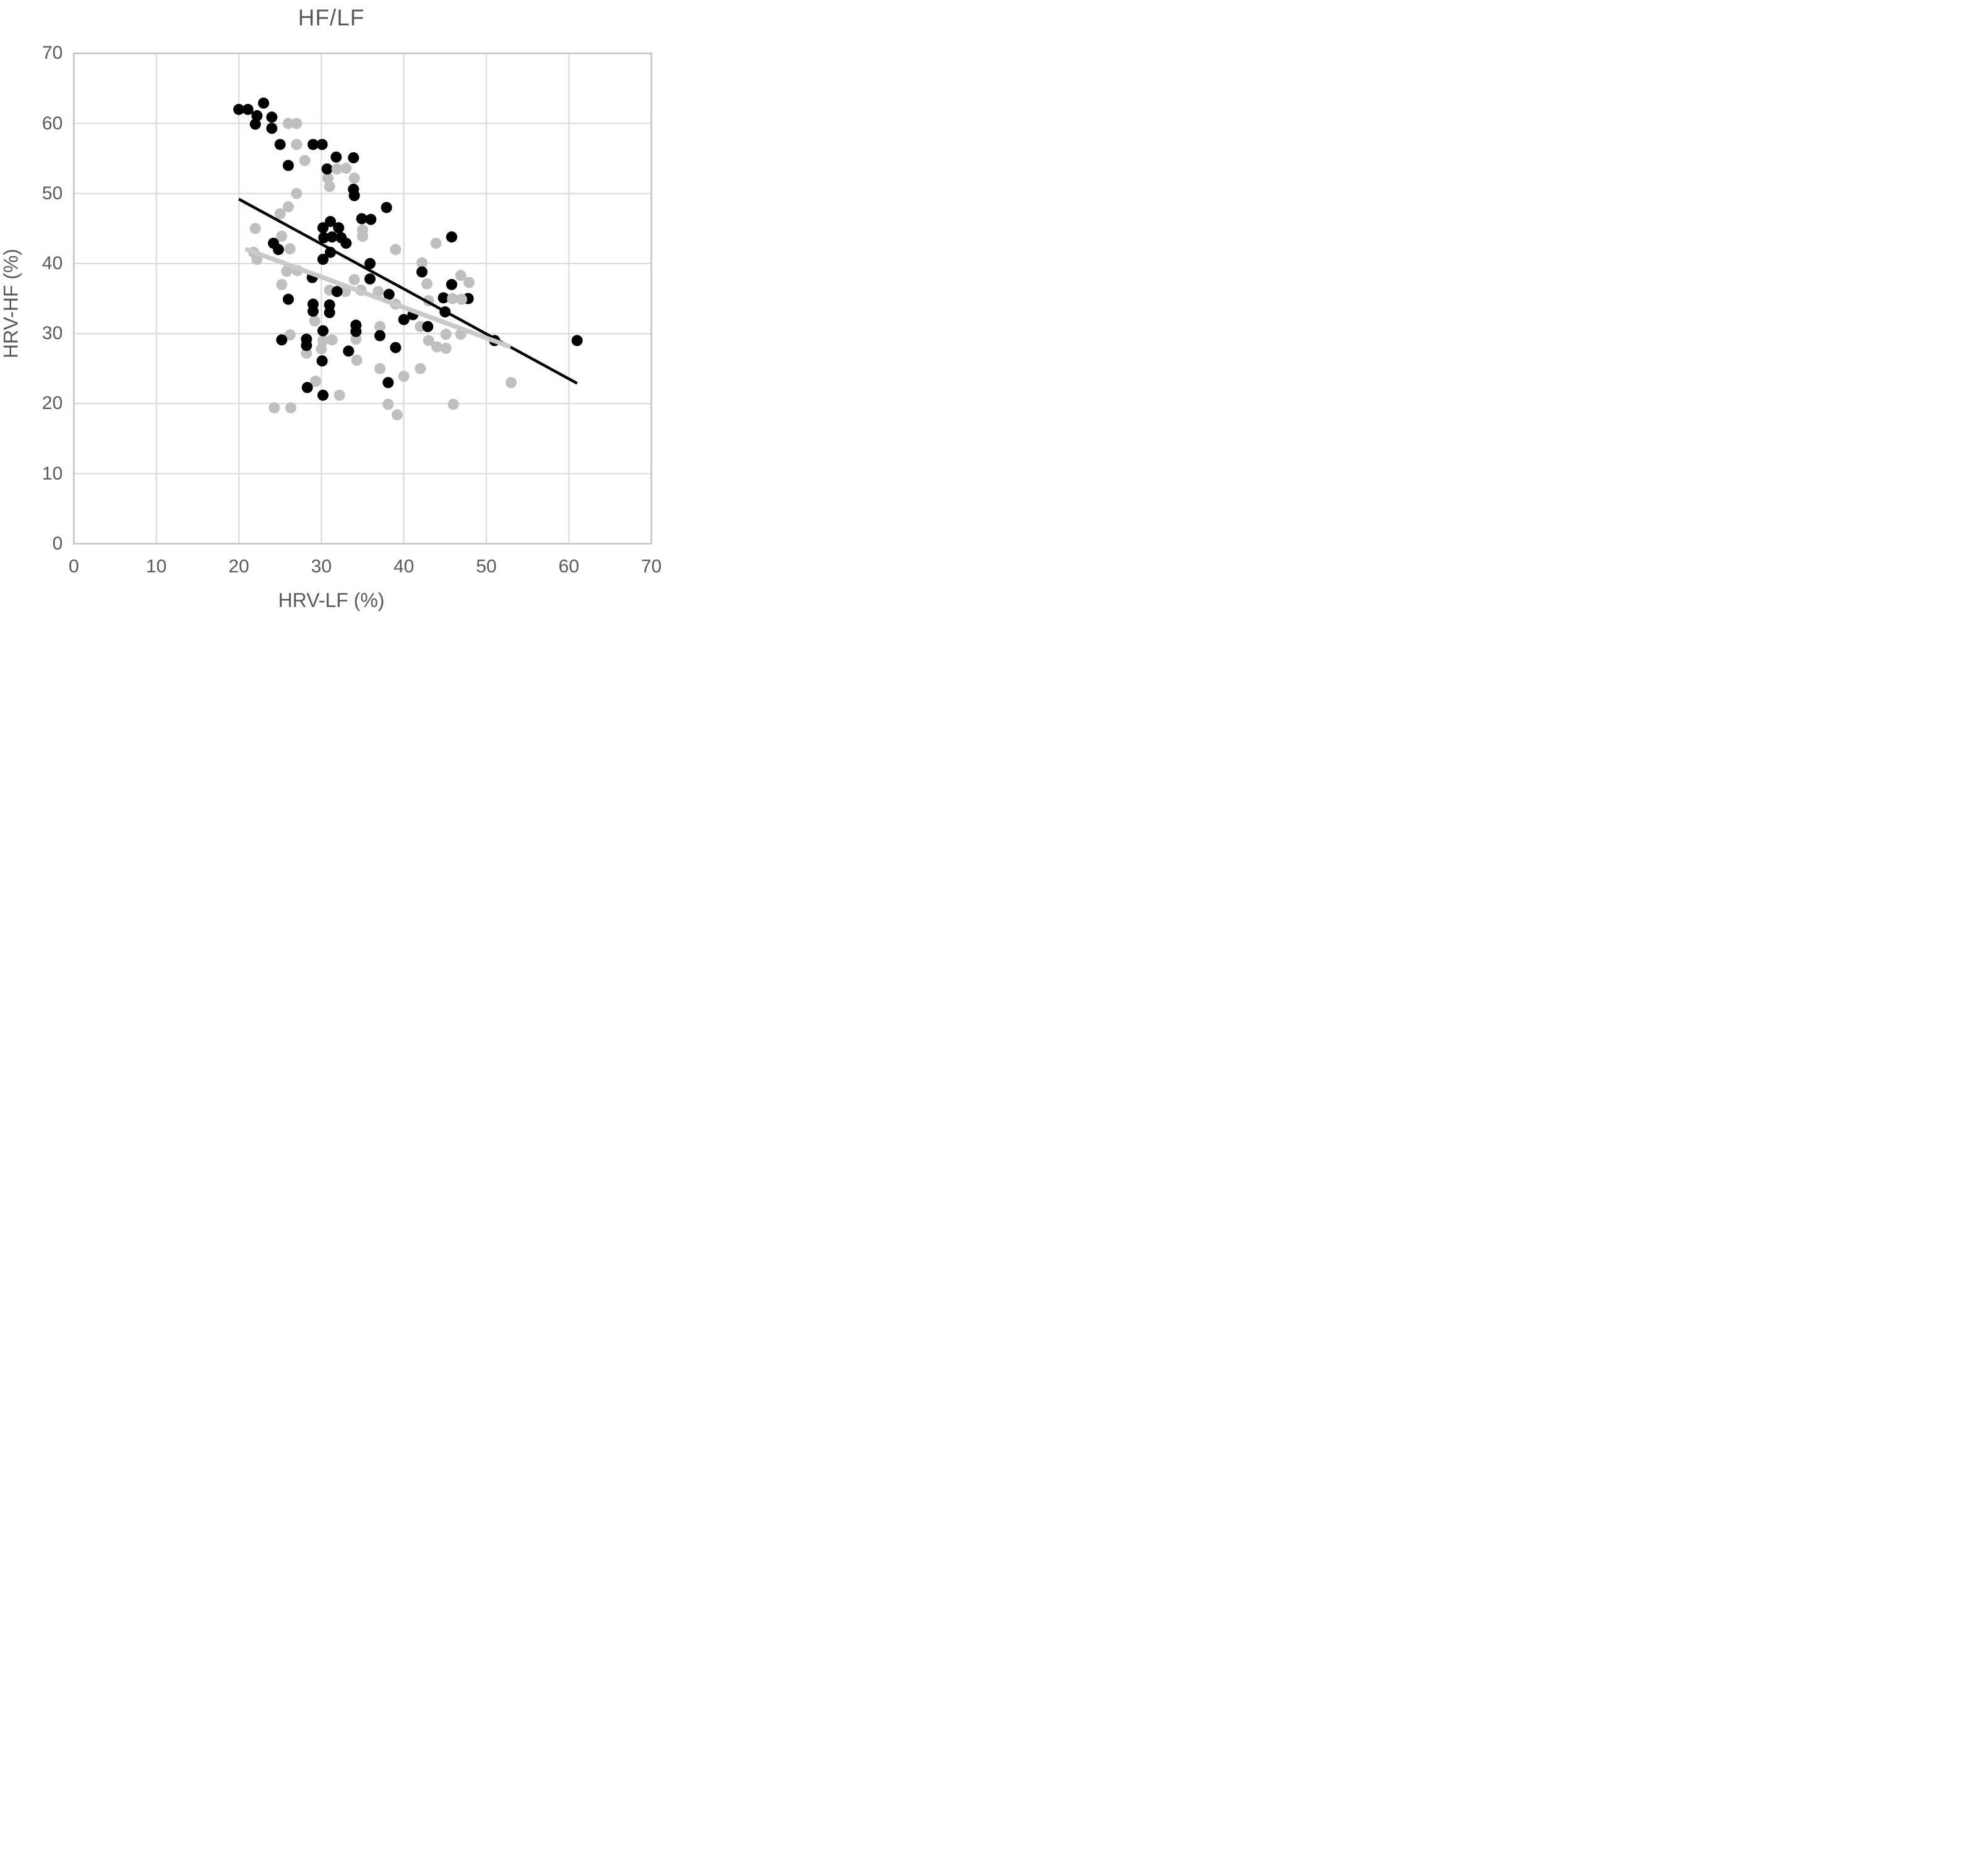 The width and height of the screenshot is (1988, 1860). I want to click on x-tick-label-40: 40, so click(404, 567).